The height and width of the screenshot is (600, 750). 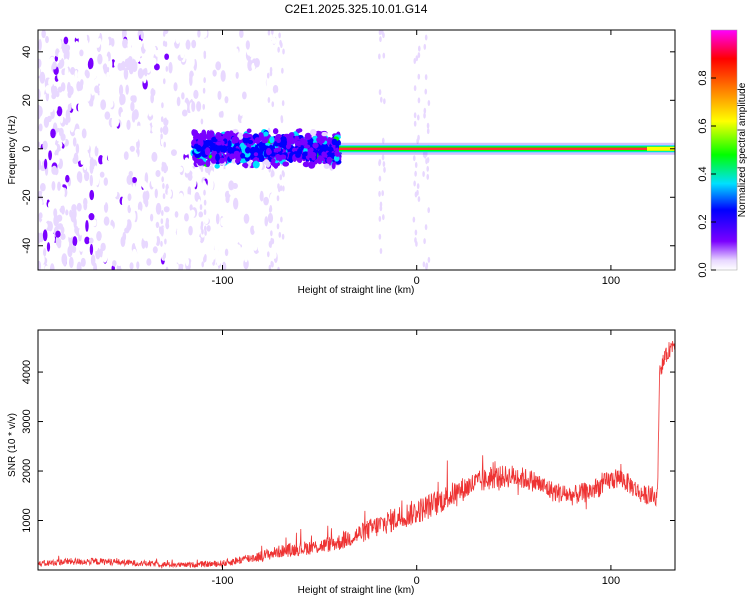 I want to click on signal-band-end, so click(x=661, y=148).